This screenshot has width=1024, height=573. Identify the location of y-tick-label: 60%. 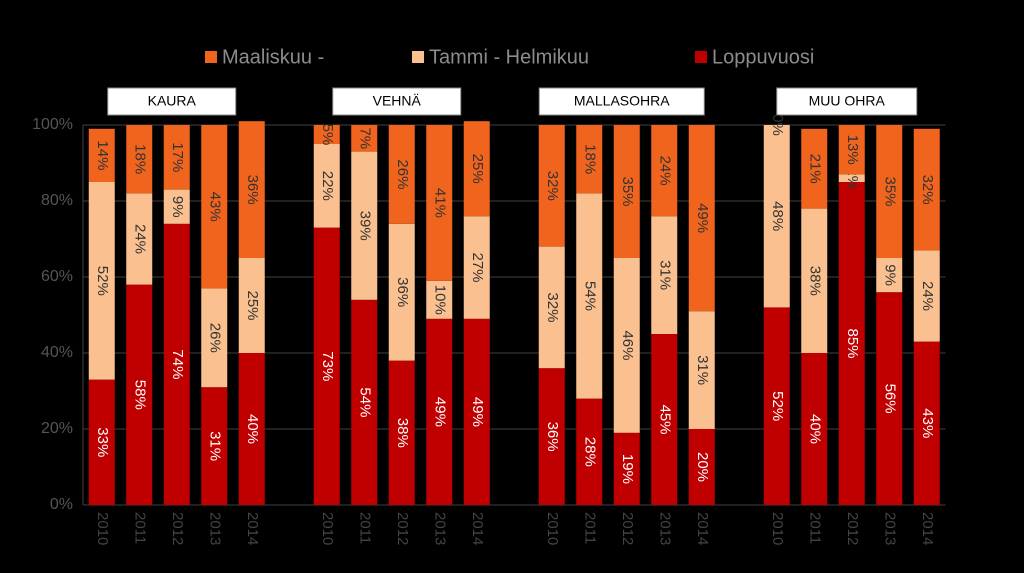
(57, 276).